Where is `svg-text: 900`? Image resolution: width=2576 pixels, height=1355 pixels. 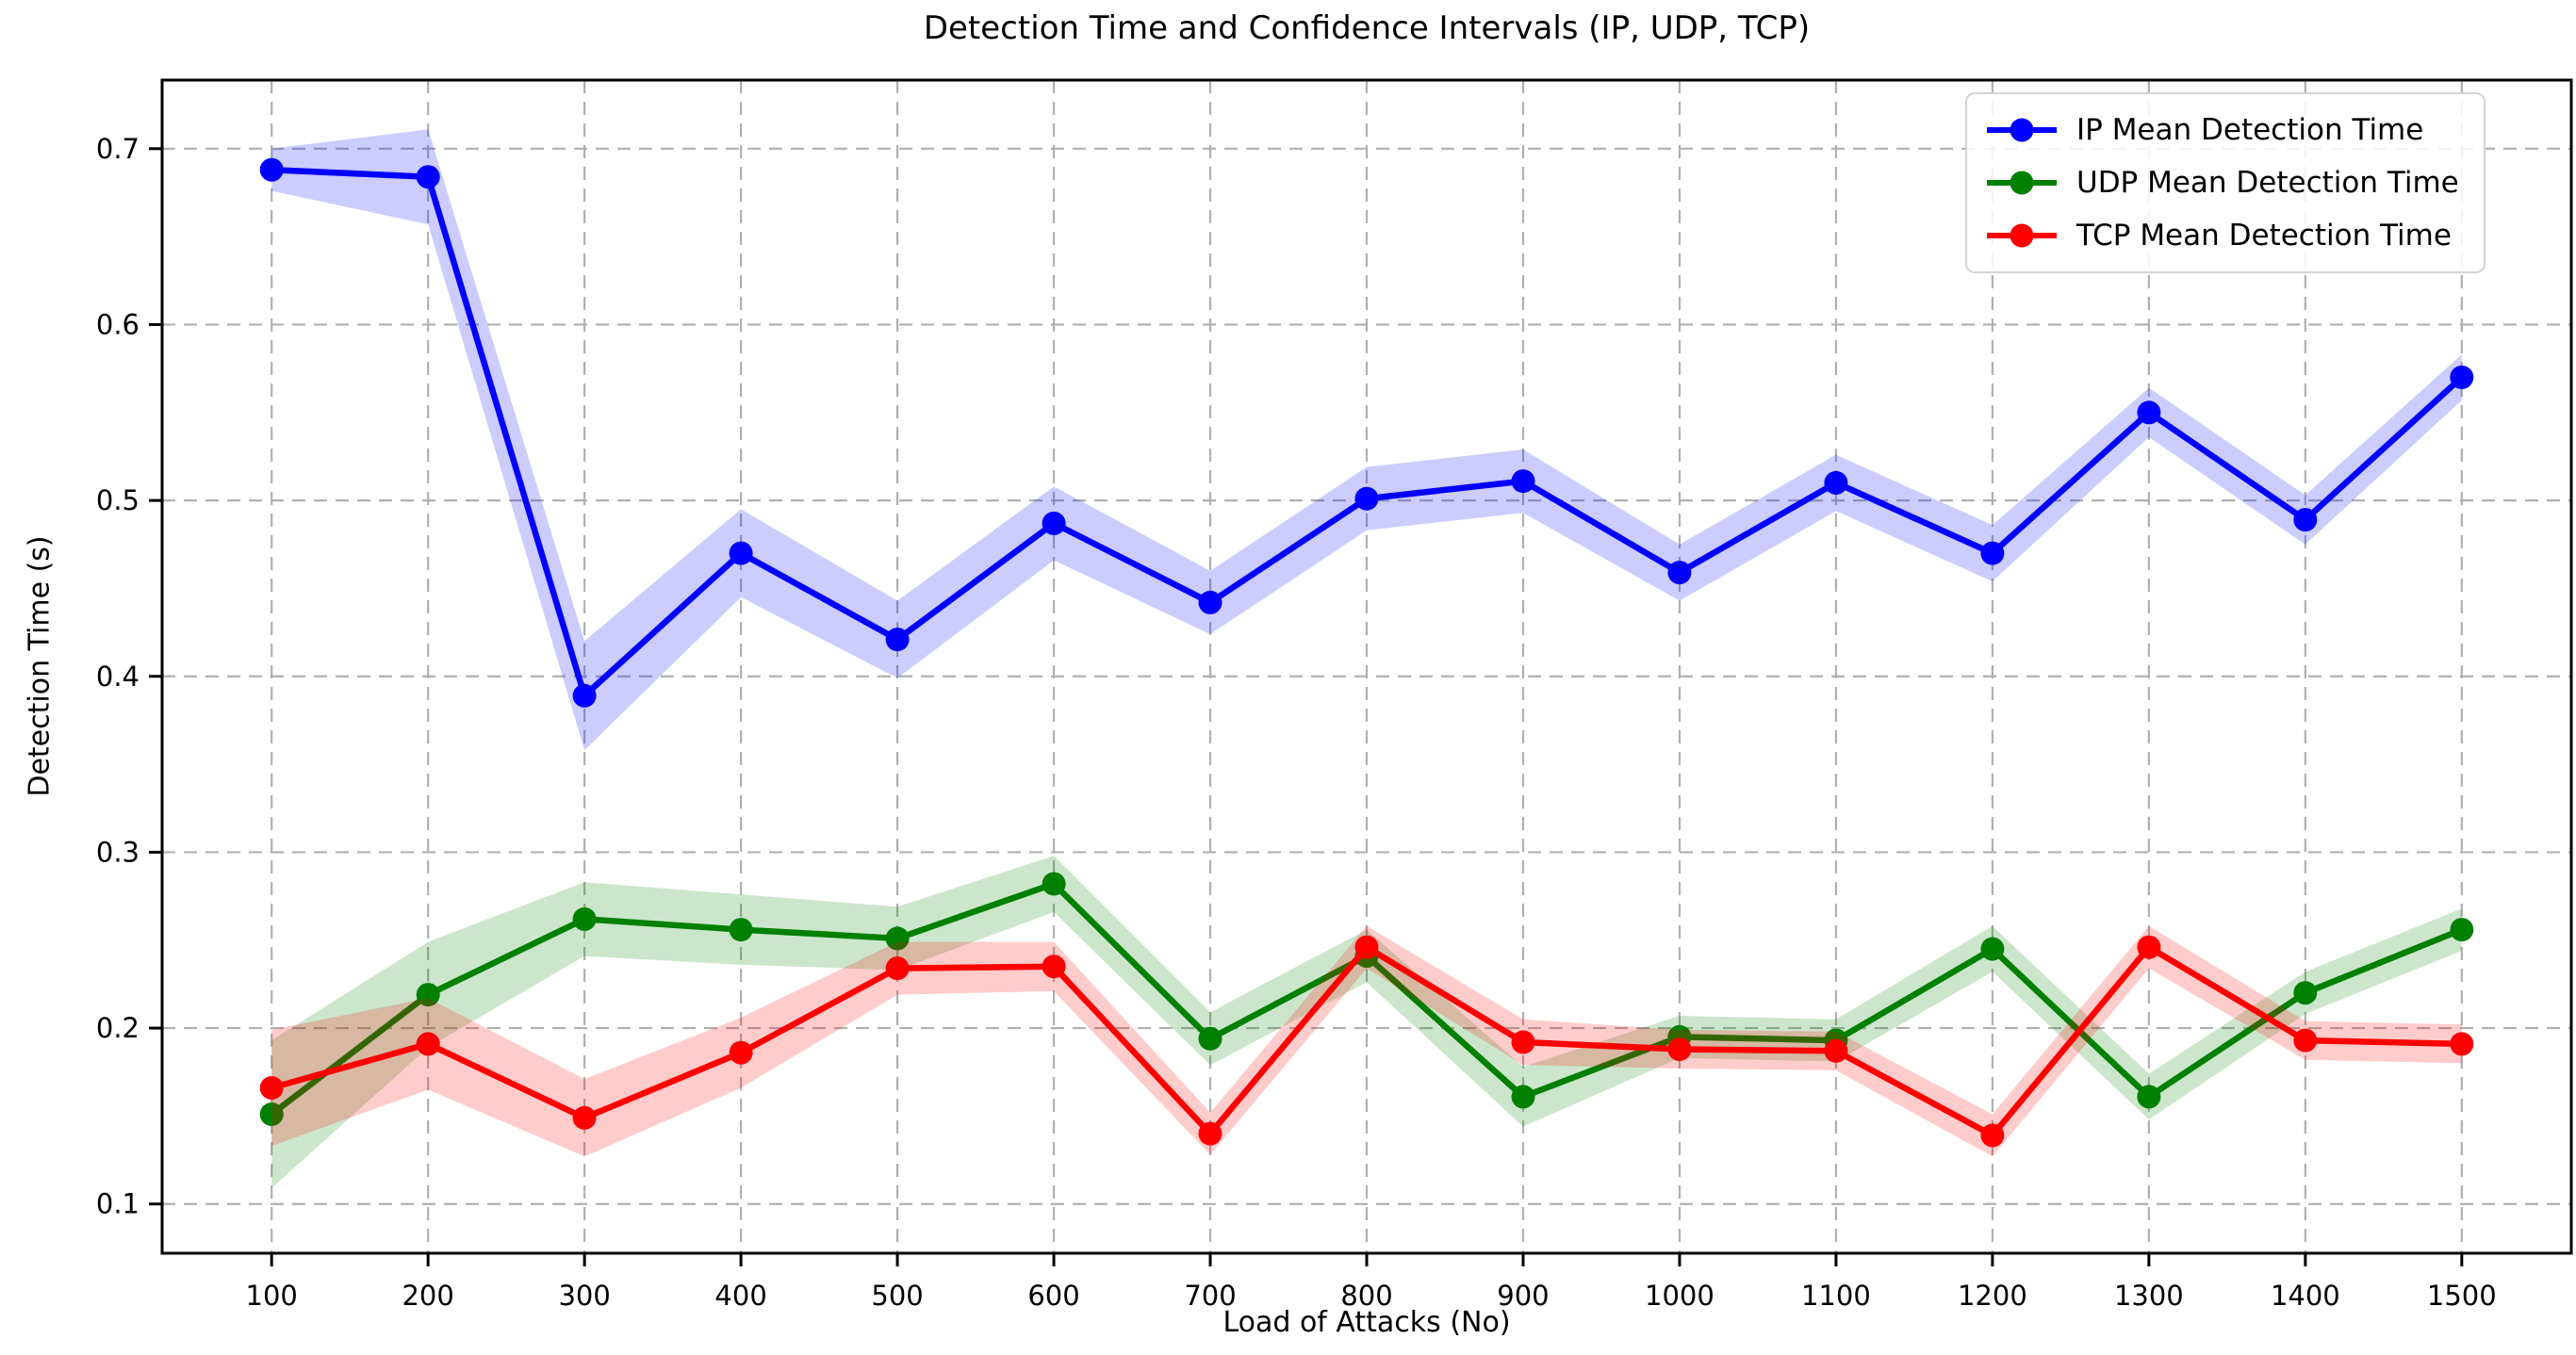 svg-text: 900 is located at coordinates (1523, 1296).